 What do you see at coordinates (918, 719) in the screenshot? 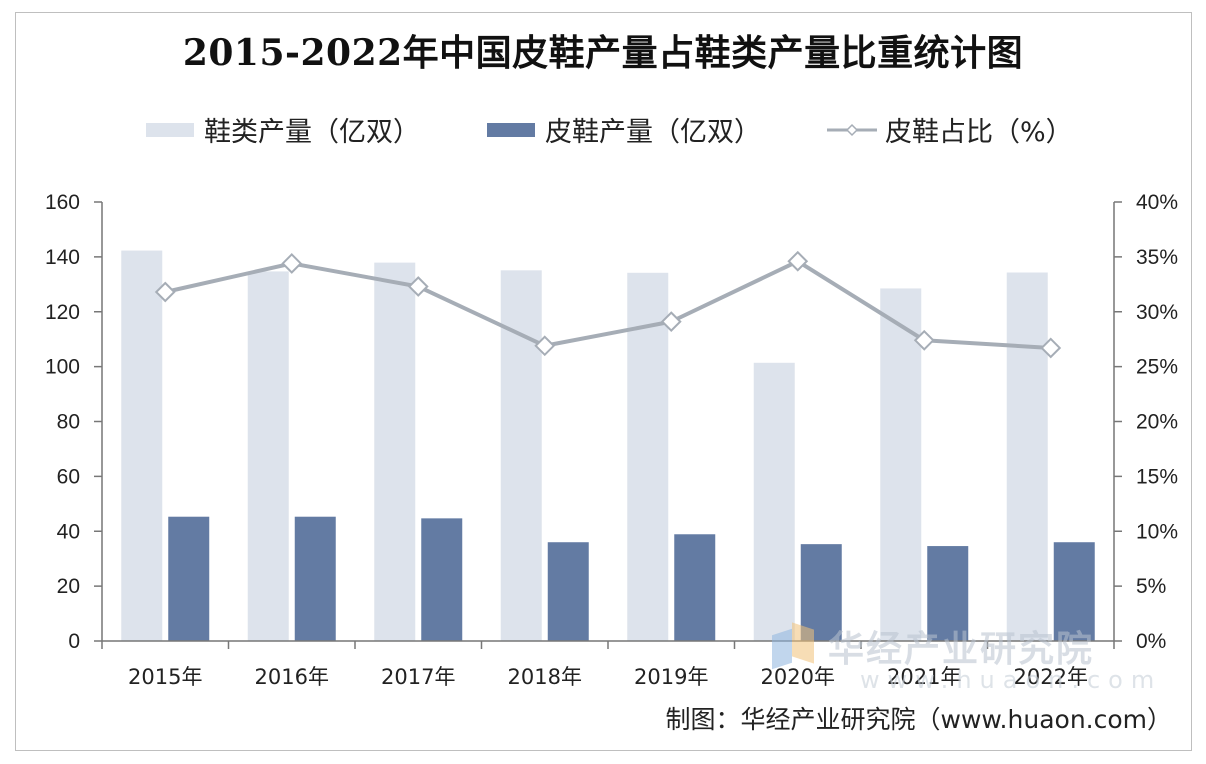
I see `chart-credit: 制图：华经产业研究院（www.huaon.com）` at bounding box center [918, 719].